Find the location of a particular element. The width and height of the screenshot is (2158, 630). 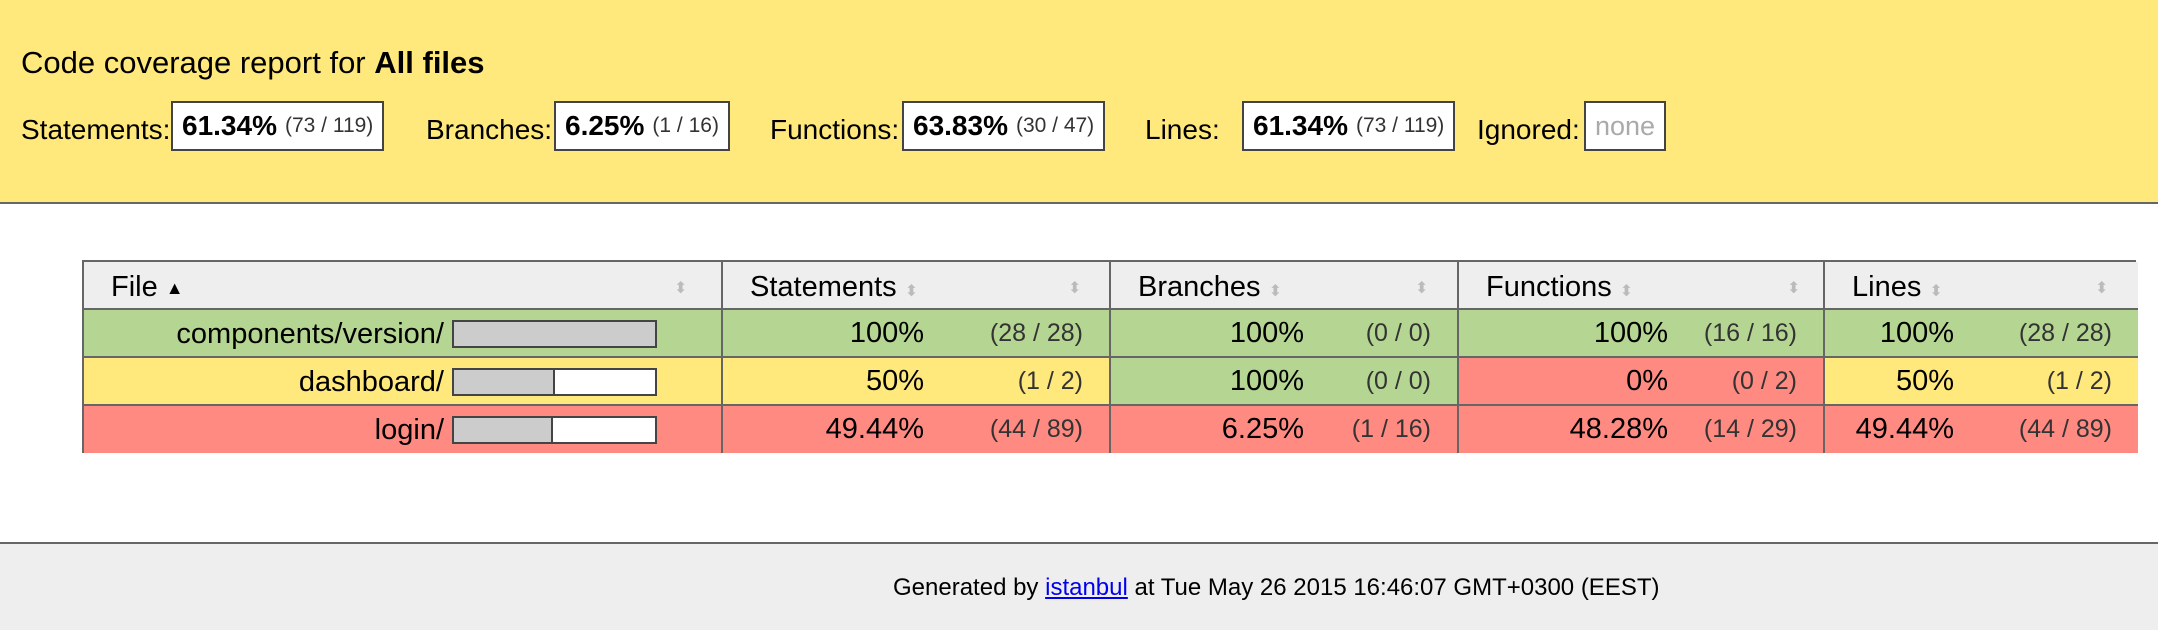

column-label: Lines is located at coordinates (1887, 287).